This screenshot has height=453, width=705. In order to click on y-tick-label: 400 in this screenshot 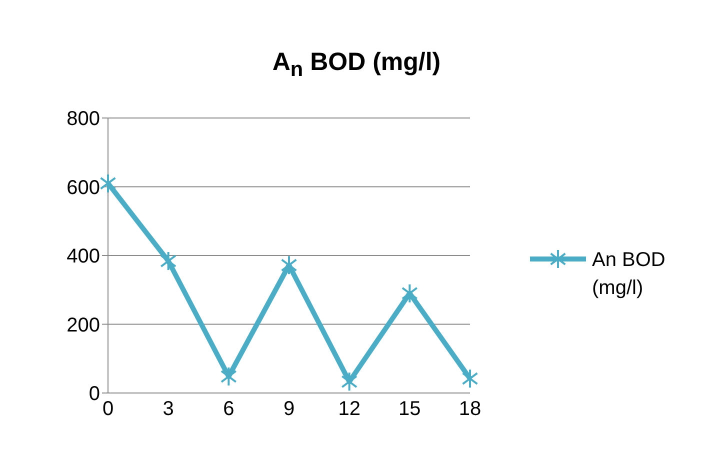, I will do `click(83, 257)`.